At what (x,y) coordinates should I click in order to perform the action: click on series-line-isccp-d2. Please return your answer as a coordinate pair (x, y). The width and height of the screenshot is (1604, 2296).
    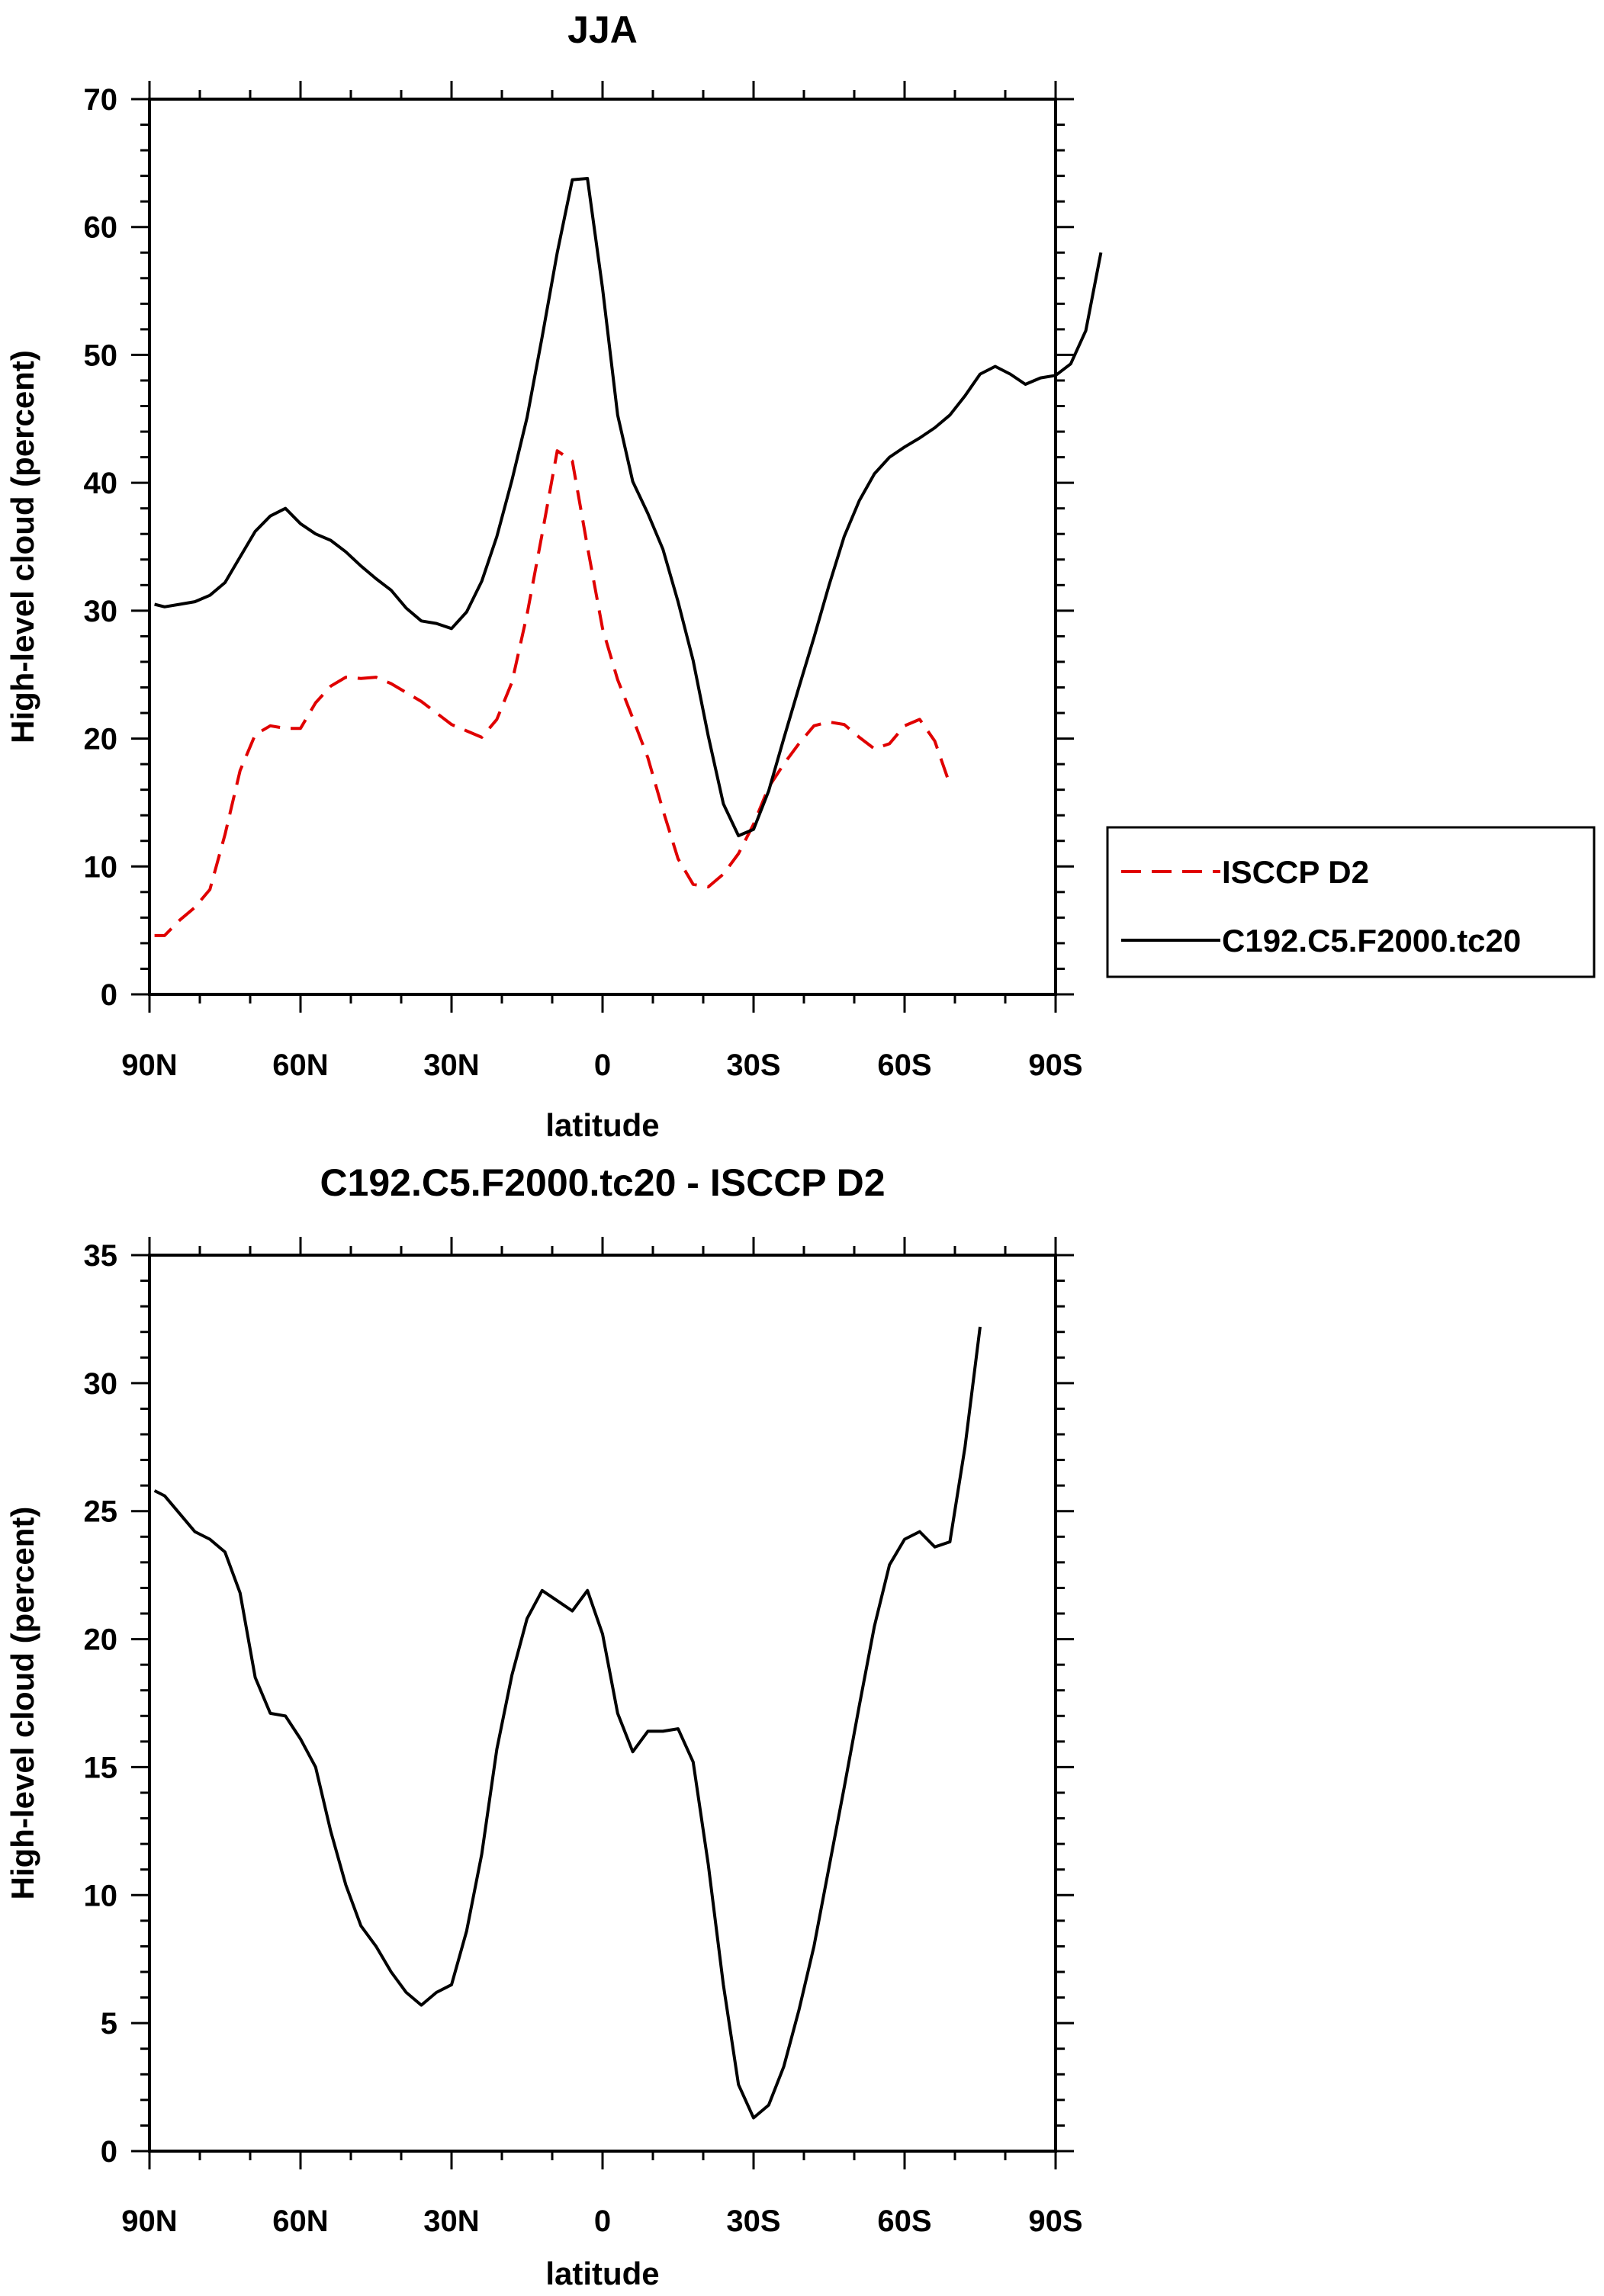
    Looking at the image, I should click on (553, 693).